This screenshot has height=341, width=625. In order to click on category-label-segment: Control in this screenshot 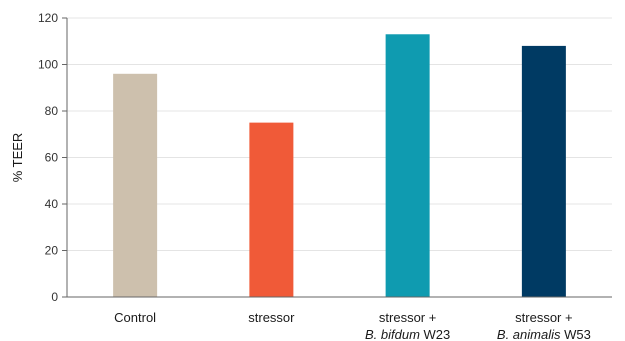, I will do `click(135, 317)`.